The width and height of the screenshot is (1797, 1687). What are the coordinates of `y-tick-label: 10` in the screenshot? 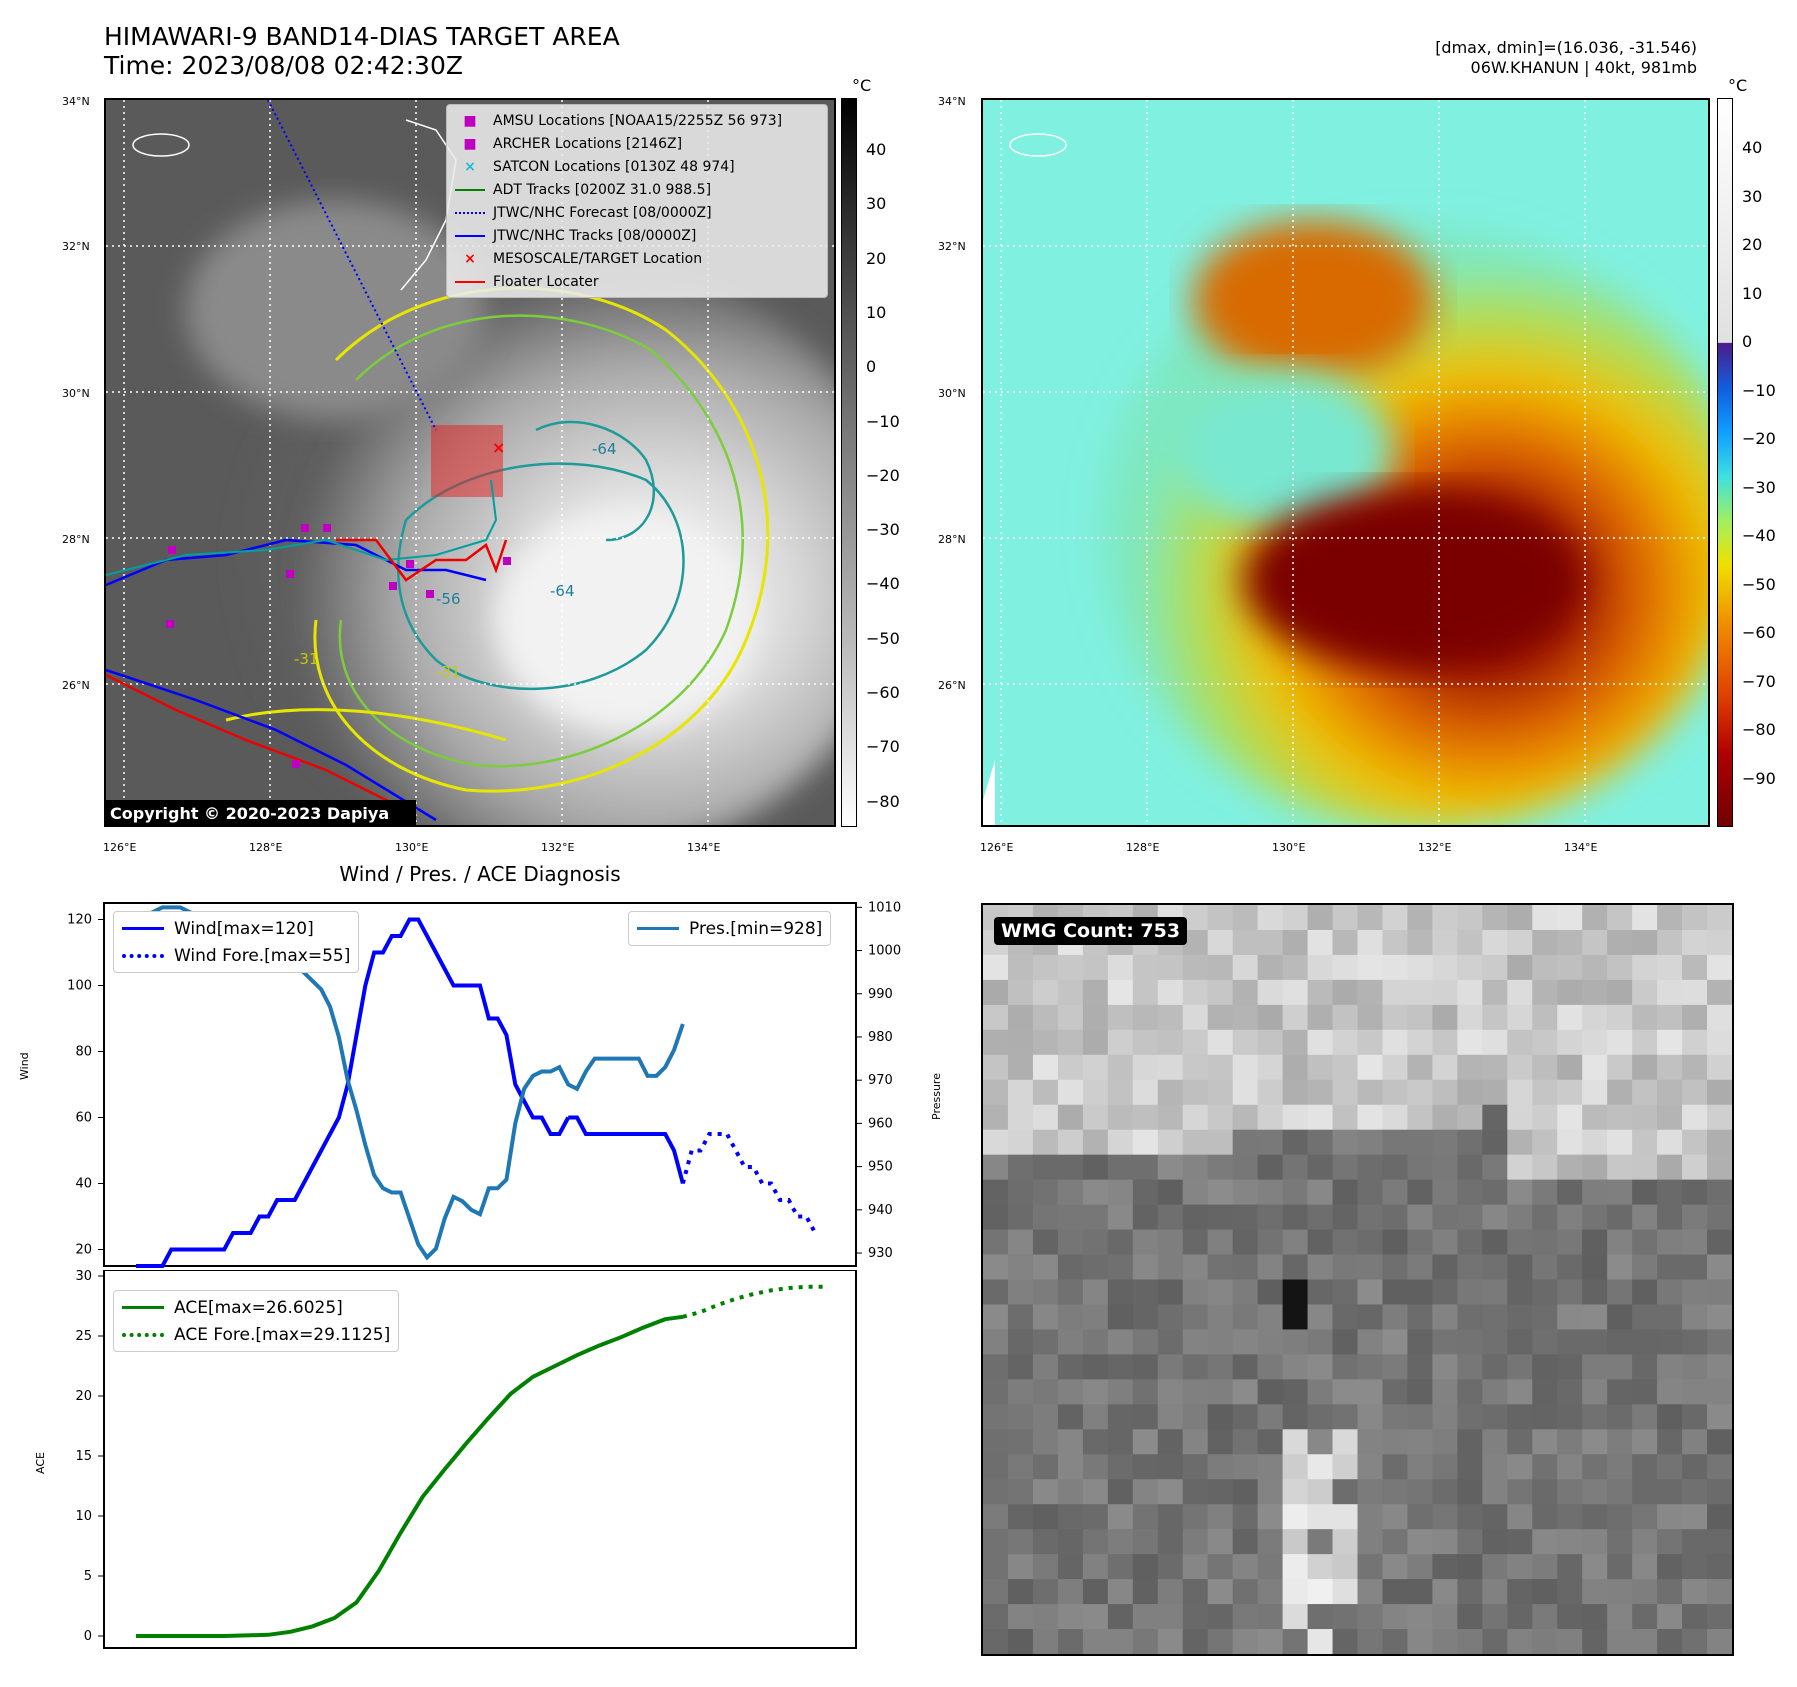 It's located at (83, 1516).